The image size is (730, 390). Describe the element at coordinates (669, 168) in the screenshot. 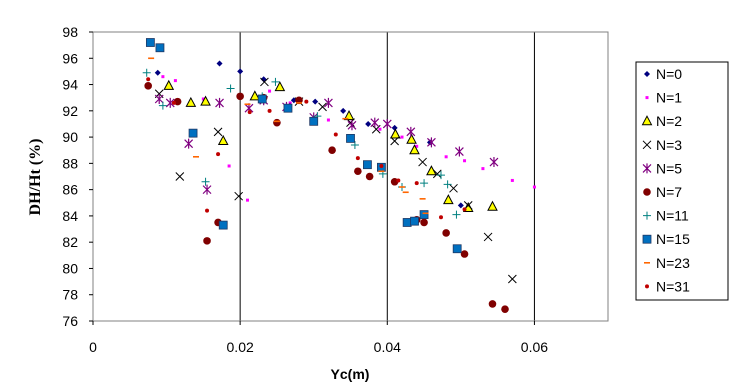

I see `legend-label-n5: N=5` at that location.